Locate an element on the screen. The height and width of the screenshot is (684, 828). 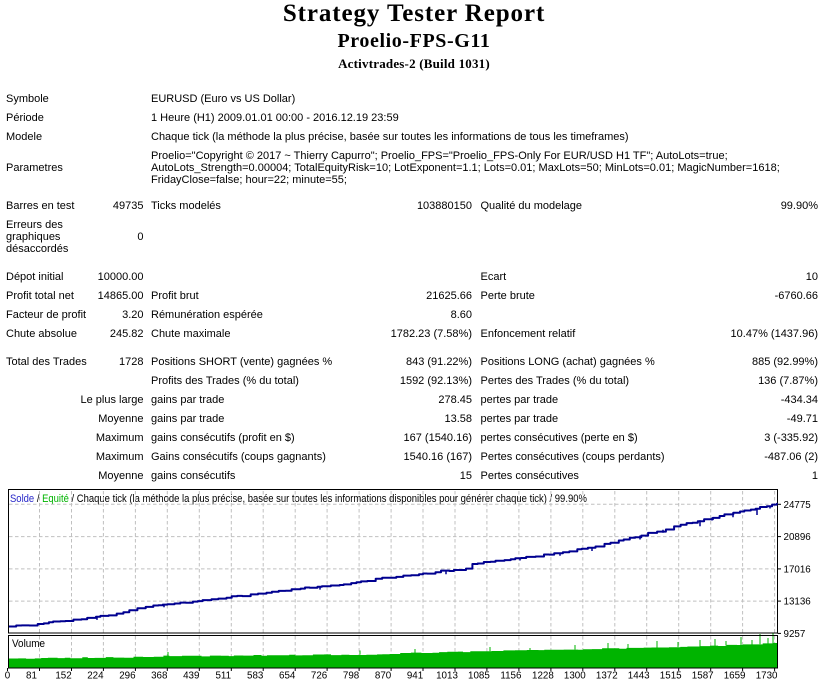
svg-text: 1300 is located at coordinates (575, 676).